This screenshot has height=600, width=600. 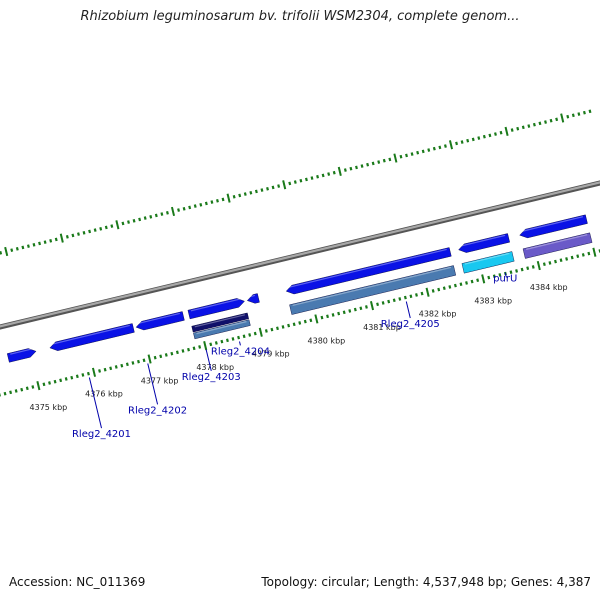 I want to click on gene-feature, so click(x=222, y=329).